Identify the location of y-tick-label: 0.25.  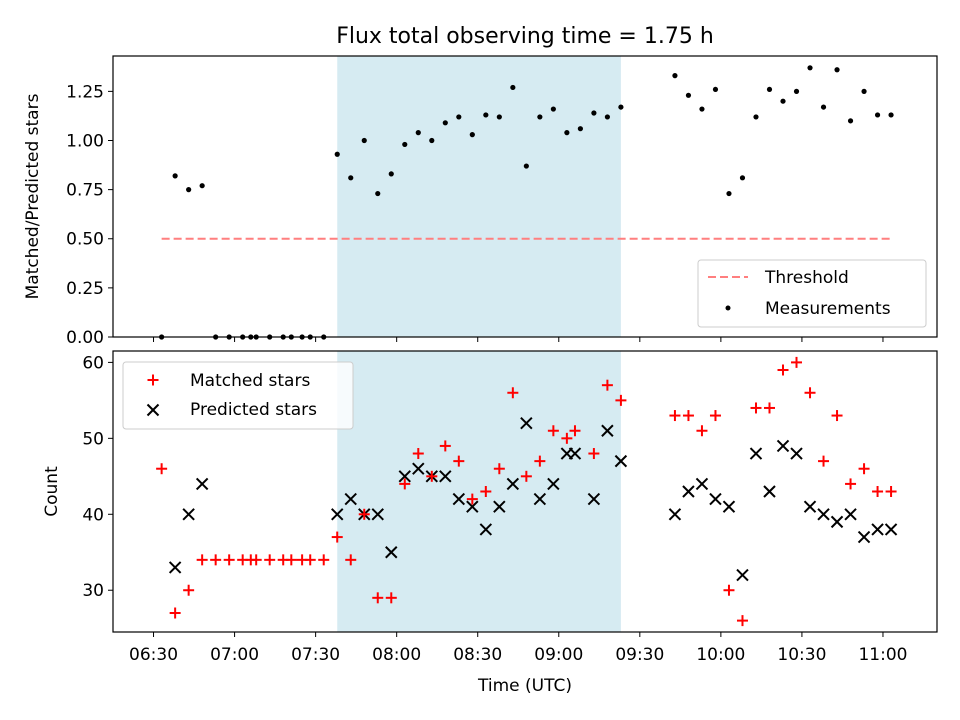
(85, 289).